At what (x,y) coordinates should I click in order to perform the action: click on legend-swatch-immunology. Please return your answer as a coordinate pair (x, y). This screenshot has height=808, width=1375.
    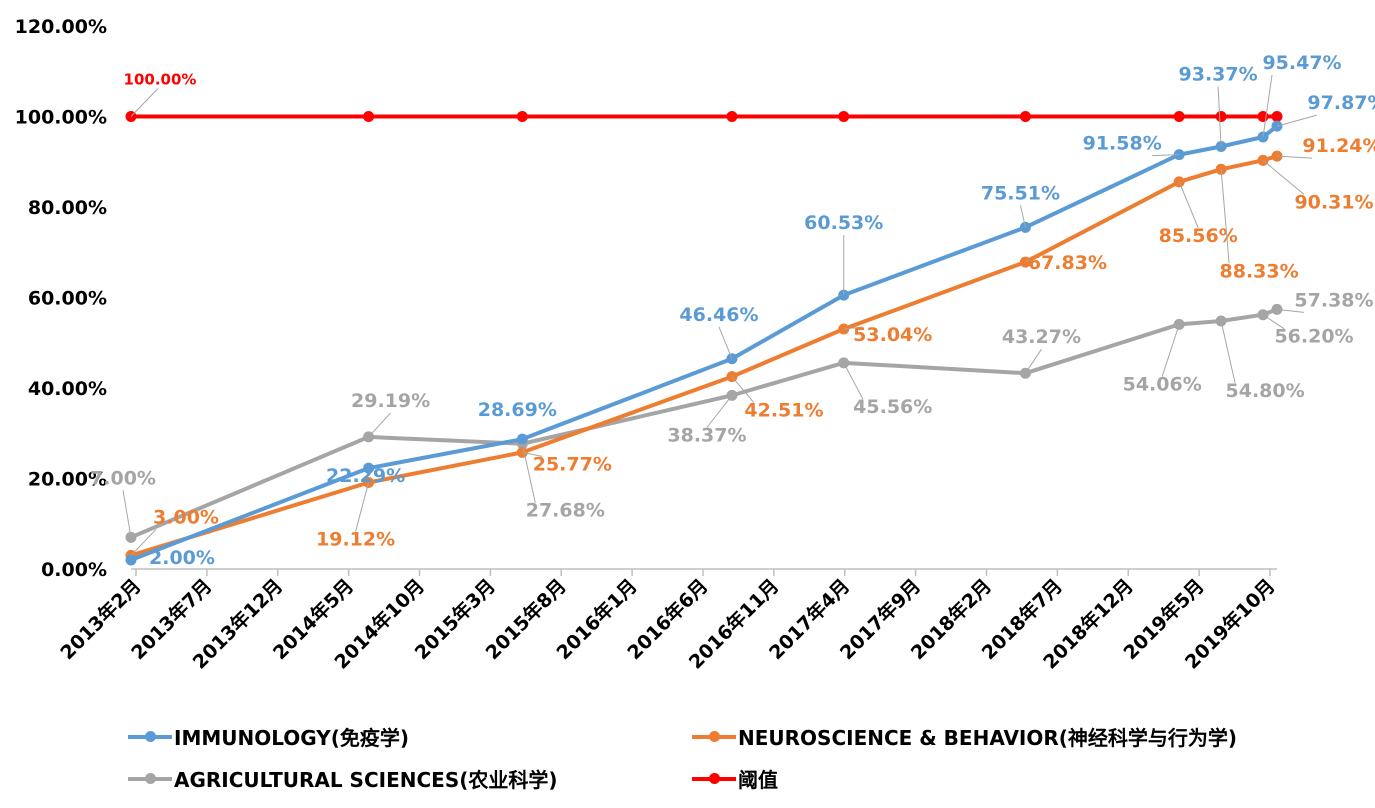
    Looking at the image, I should click on (150, 736).